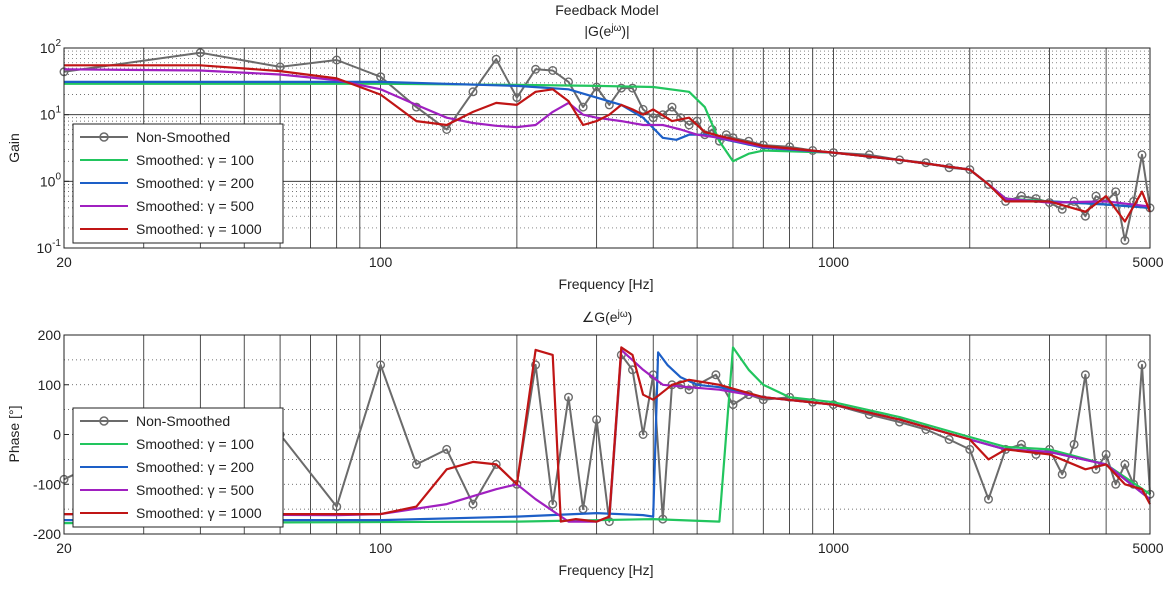 This screenshot has width=1176, height=597. I want to click on phase-legend-label-non-smoothed: Non-Smoothed, so click(183, 421).